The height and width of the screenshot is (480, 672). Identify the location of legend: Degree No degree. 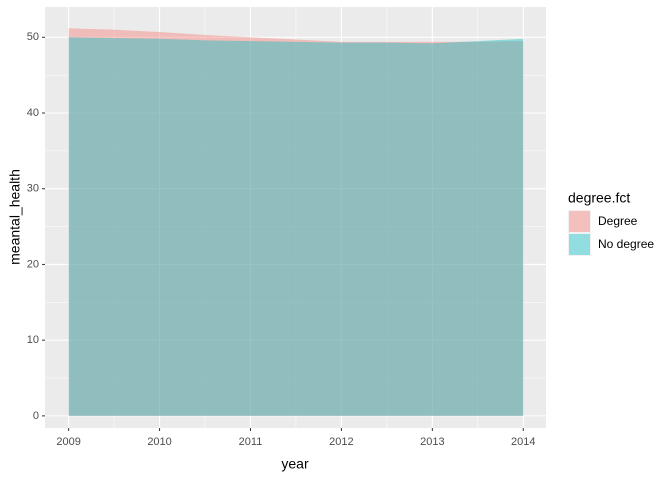
(611, 233).